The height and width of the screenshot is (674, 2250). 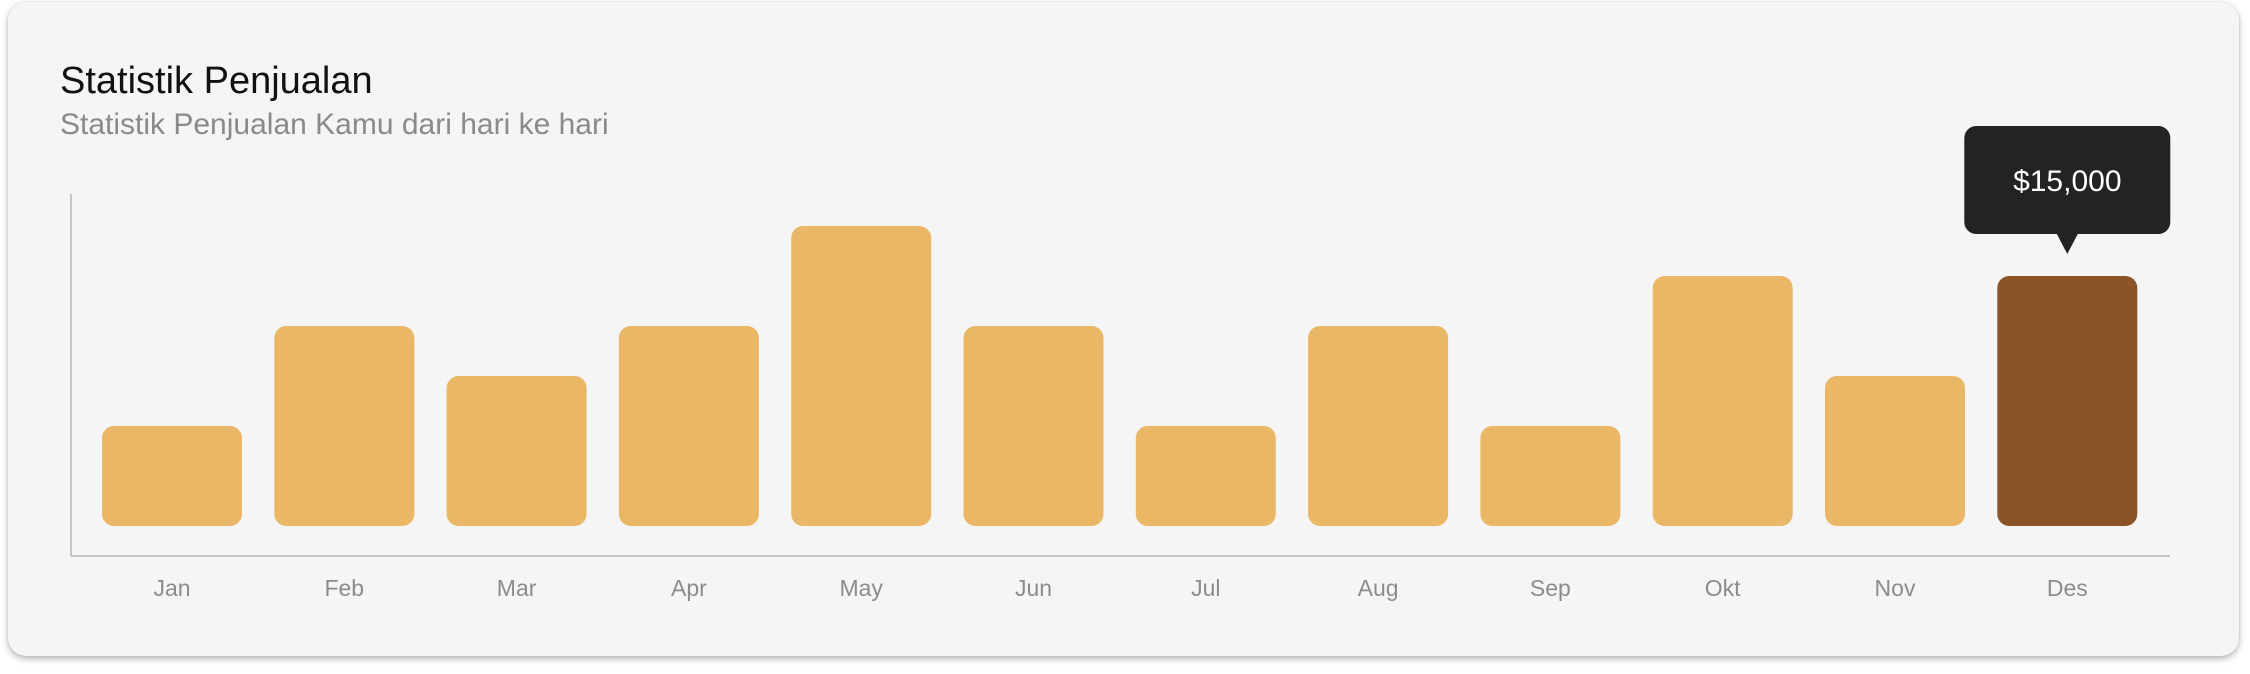 I want to click on chart-tooltip: $15,000, so click(x=2067, y=190).